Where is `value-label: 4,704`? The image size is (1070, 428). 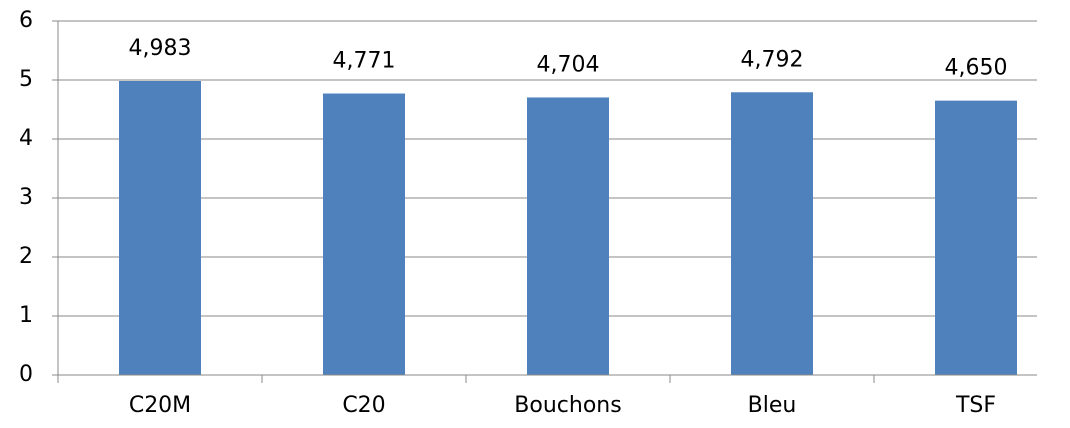 value-label: 4,704 is located at coordinates (568, 64).